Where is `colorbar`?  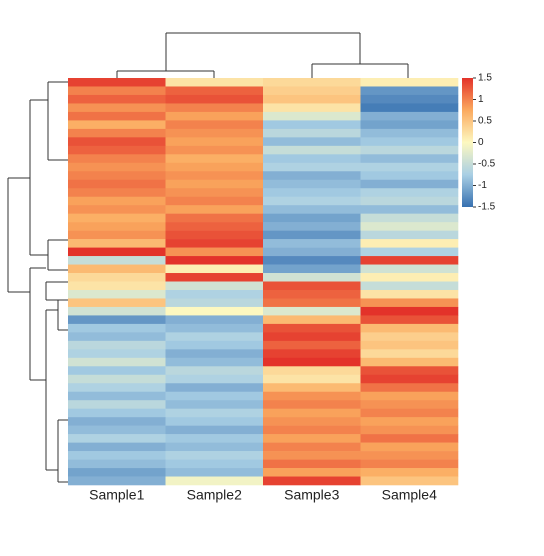 colorbar is located at coordinates (467, 142).